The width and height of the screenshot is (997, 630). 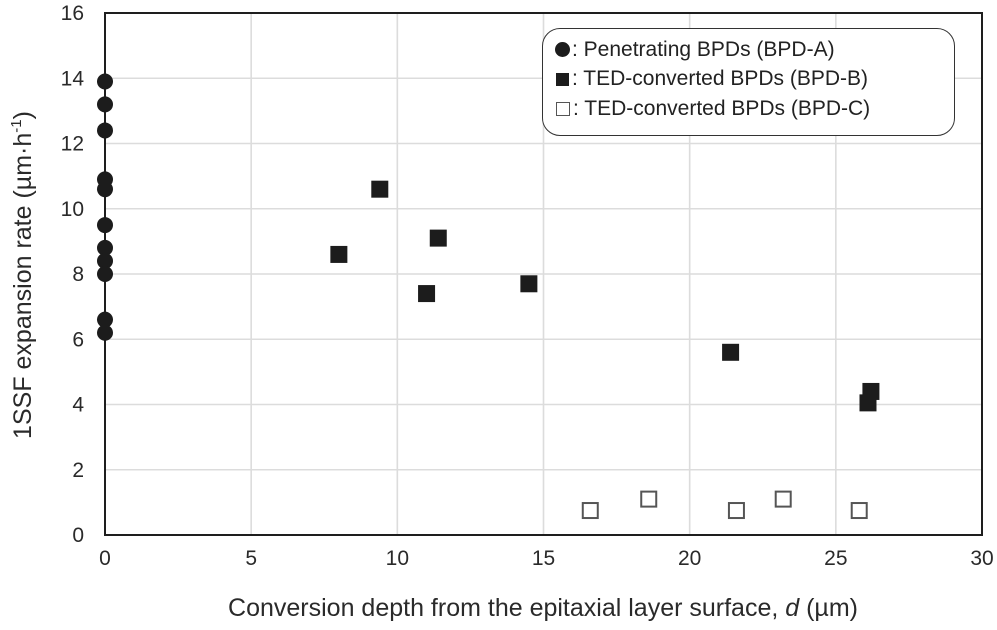 What do you see at coordinates (835, 558) in the screenshot?
I see `x-tick-label: 25` at bounding box center [835, 558].